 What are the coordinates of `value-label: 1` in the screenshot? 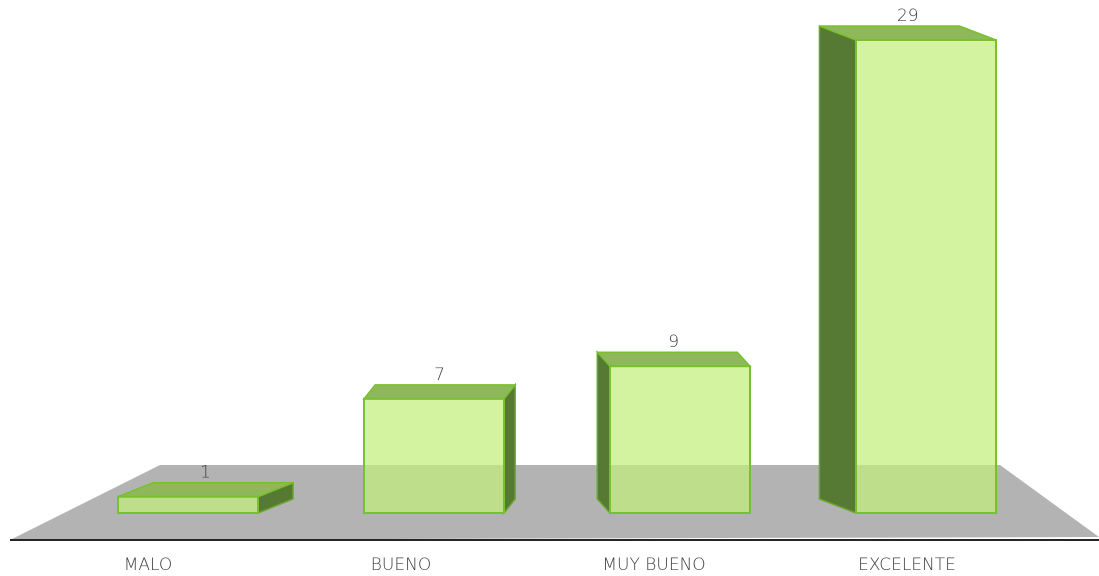 It's located at (205, 473).